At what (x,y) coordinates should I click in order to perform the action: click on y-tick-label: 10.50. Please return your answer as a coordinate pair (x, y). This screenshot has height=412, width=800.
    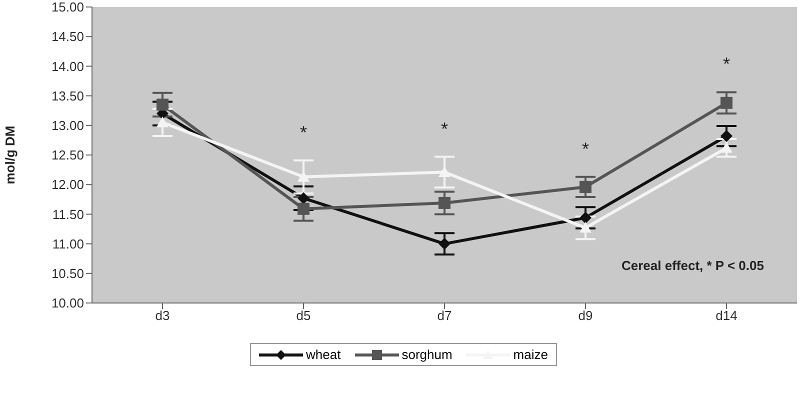
    Looking at the image, I should click on (67, 274).